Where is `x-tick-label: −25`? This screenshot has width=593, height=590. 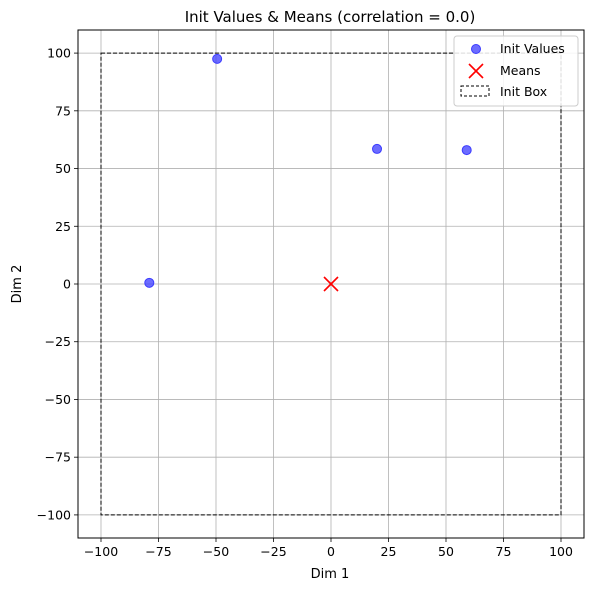 x-tick-label: −25 is located at coordinates (273, 551).